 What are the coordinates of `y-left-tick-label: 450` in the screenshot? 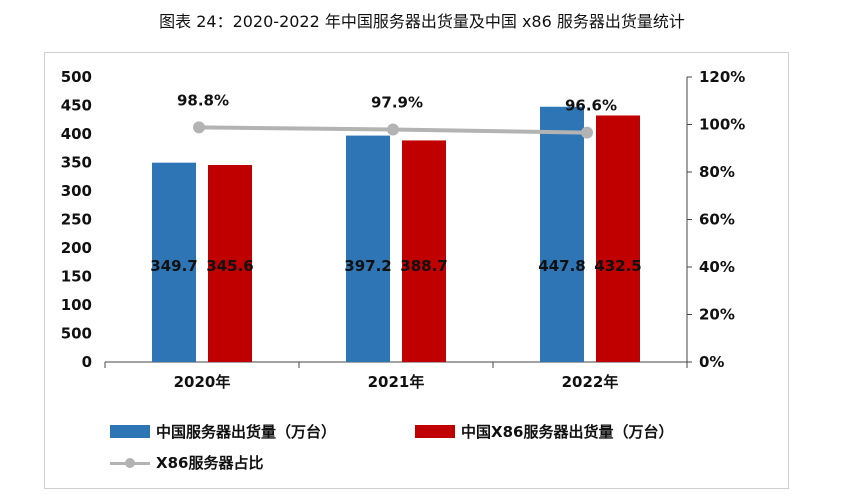 It's located at (76, 106).